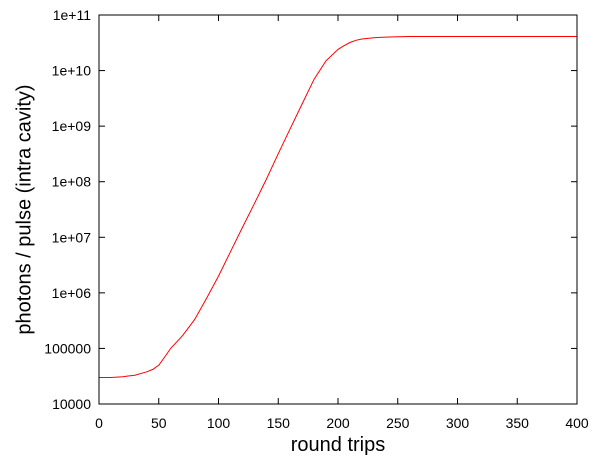 Image resolution: width=592 pixels, height=460 pixels. What do you see at coordinates (338, 445) in the screenshot?
I see `x-axis-title: round trips` at bounding box center [338, 445].